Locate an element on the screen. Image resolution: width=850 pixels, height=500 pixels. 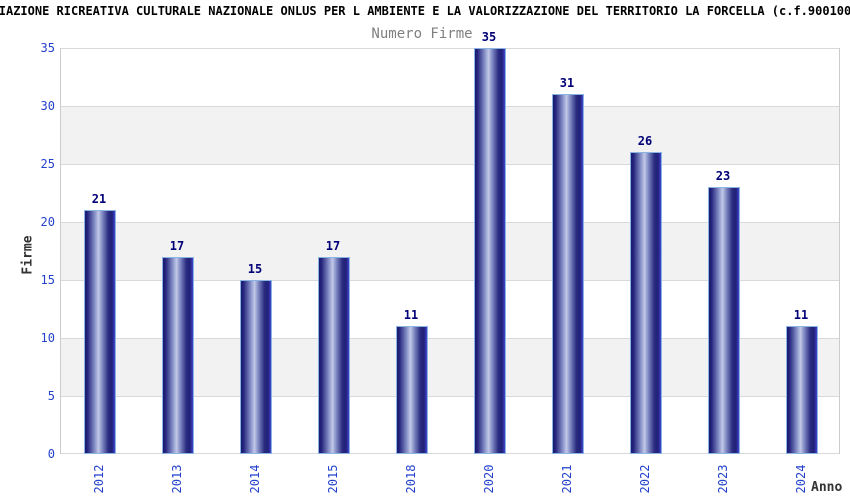
bar-value-label: 35 is located at coordinates (489, 37).